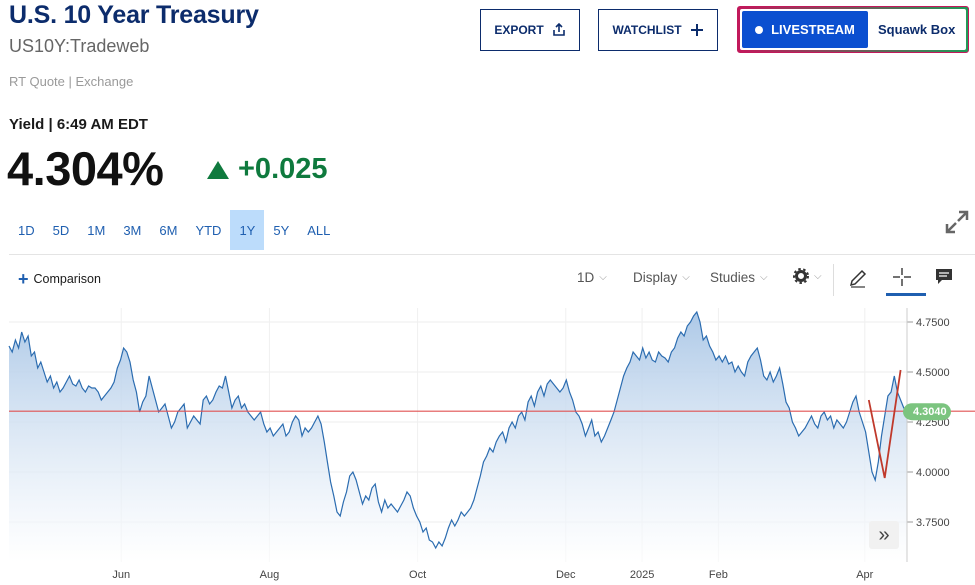 The image size is (975, 585). I want to click on plus-icon: +, so click(23, 279).